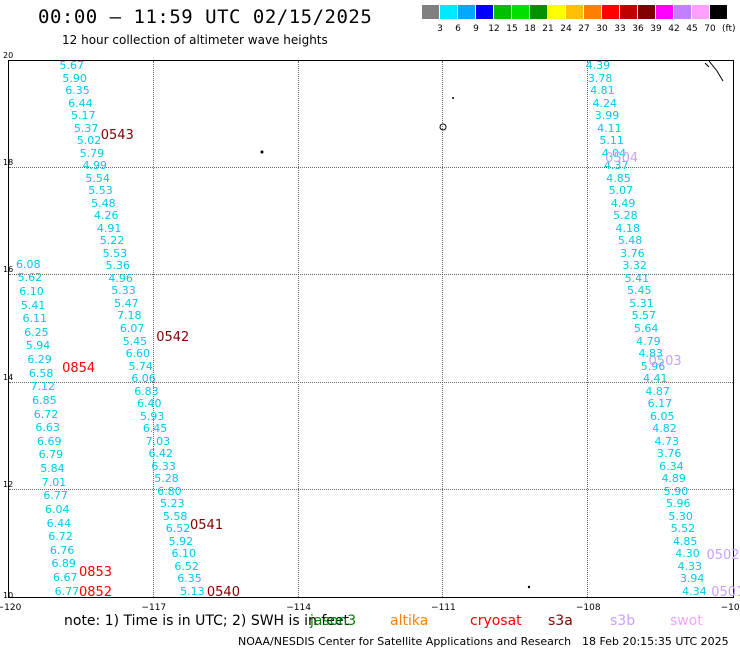 The height and width of the screenshot is (650, 740). Describe the element at coordinates (611, 141) in the screenshot. I see `swh-value: 5.11` at that location.